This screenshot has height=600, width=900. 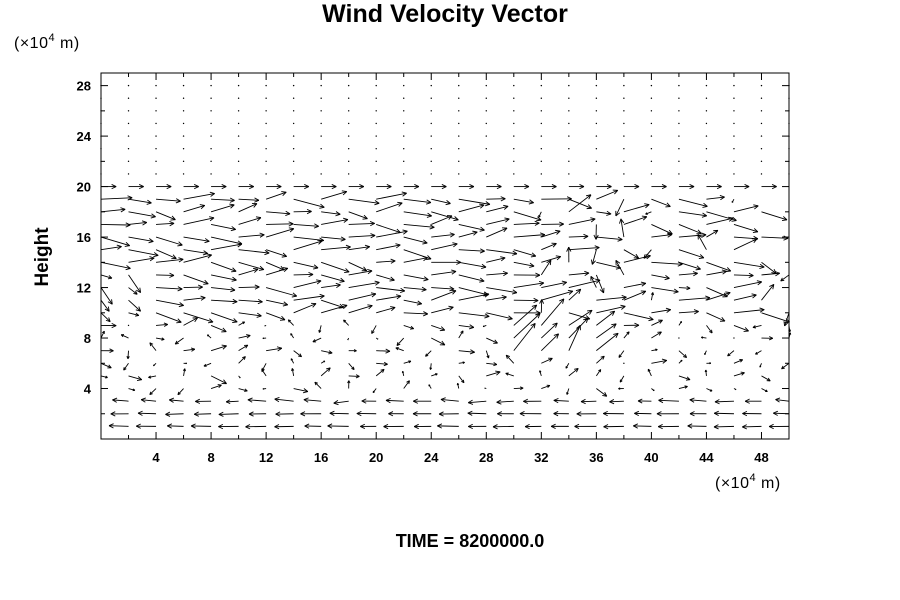 I want to click on y-tick-label: 8, so click(x=87, y=338).